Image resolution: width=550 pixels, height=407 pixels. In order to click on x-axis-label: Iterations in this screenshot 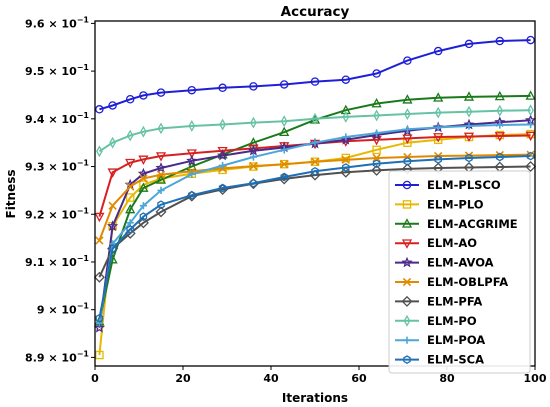, I will do `click(315, 398)`.